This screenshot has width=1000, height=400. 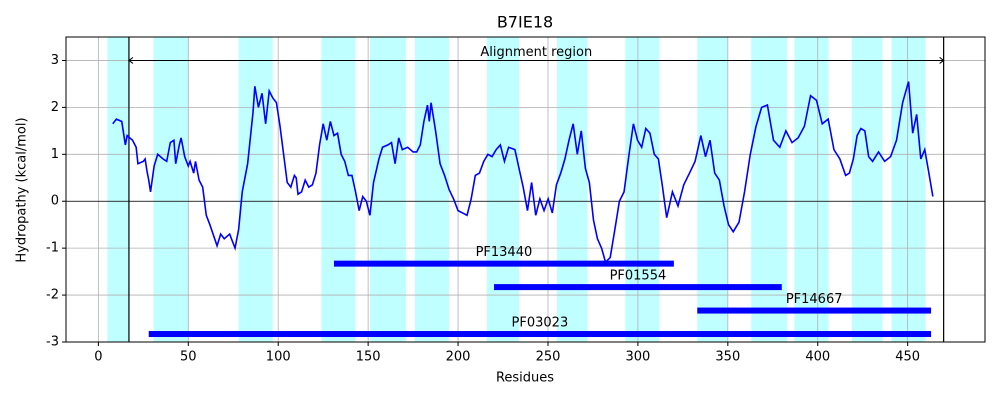 What do you see at coordinates (536, 52) in the screenshot?
I see `annotation-label: Alignment region` at bounding box center [536, 52].